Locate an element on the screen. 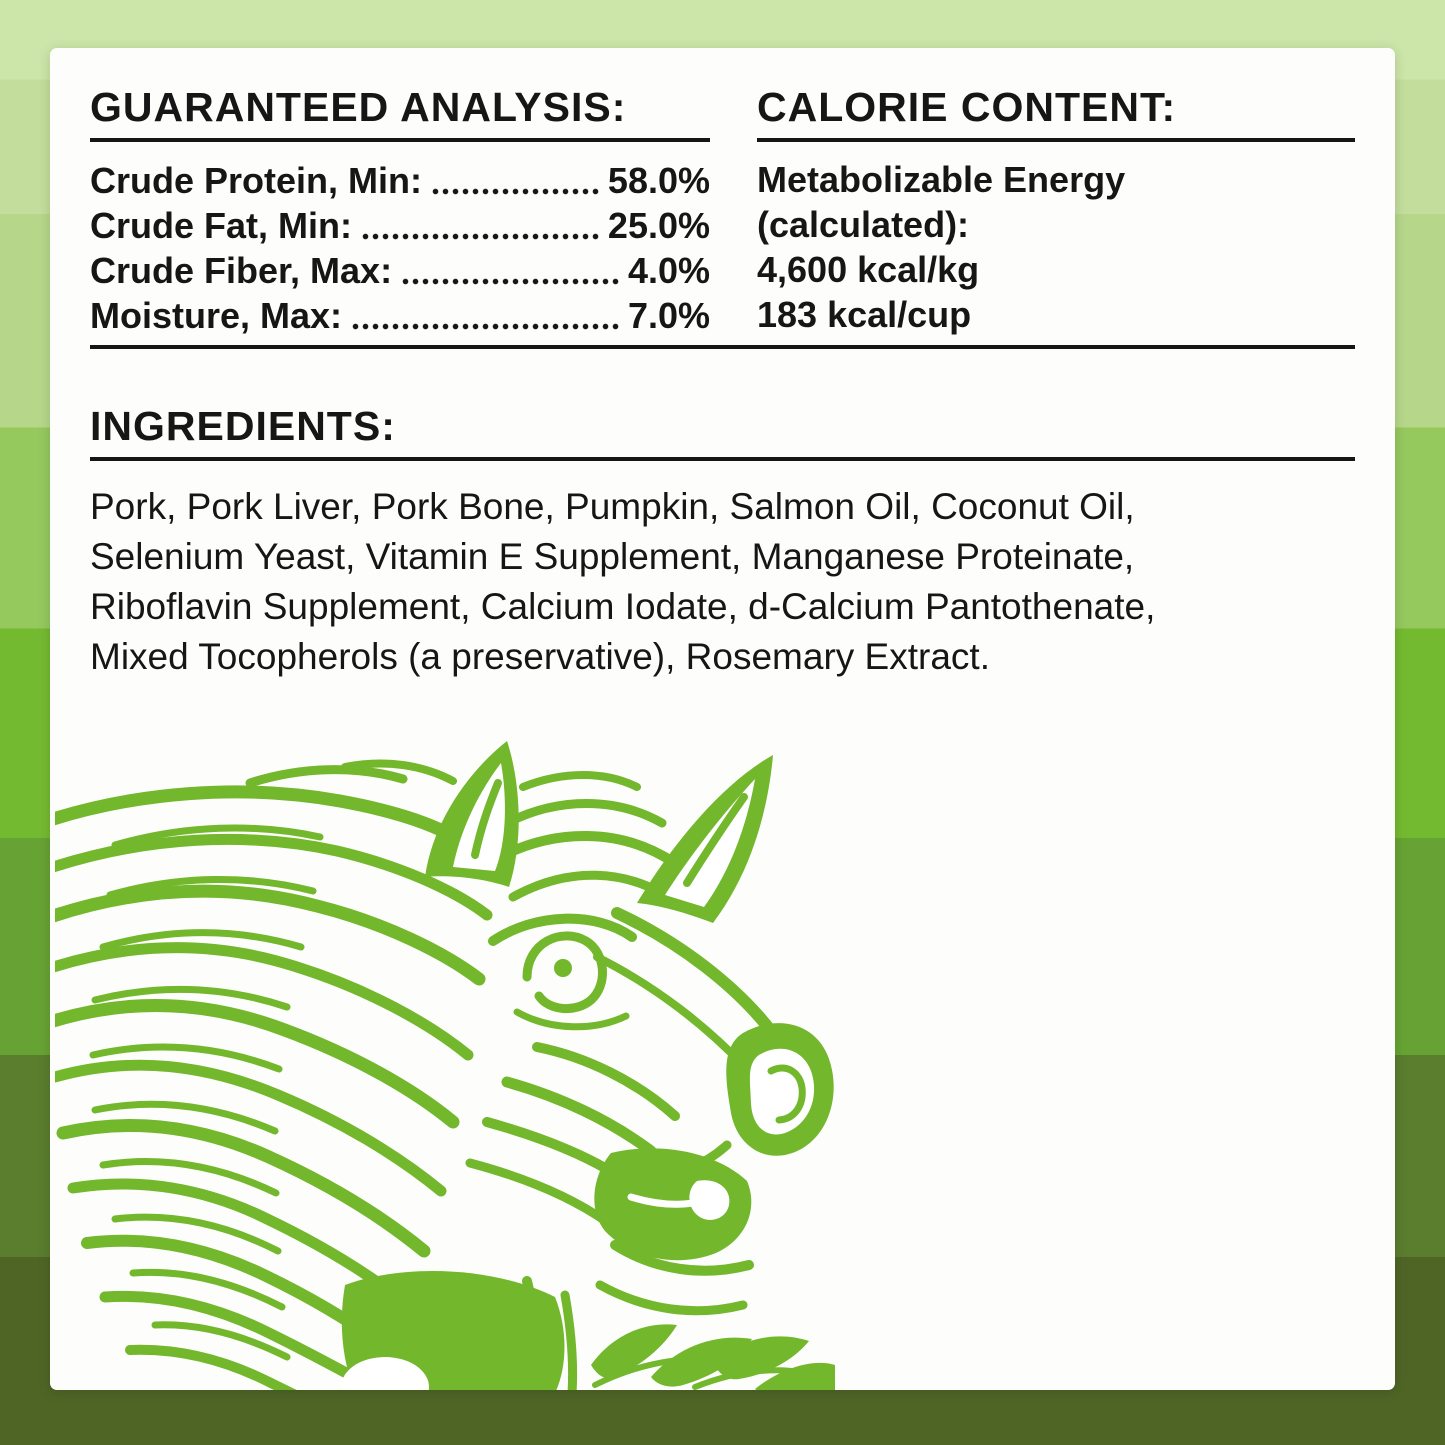  calorie-line: (calculated): is located at coordinates (863, 225).